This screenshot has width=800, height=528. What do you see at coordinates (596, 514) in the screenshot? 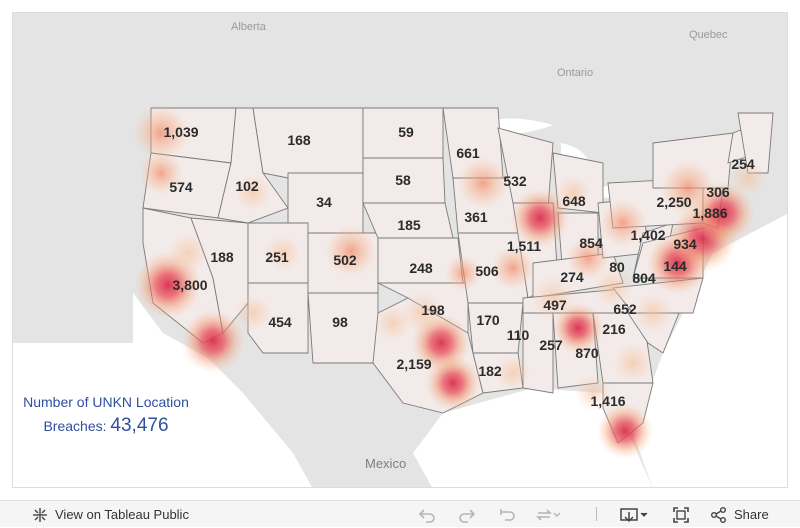
I see `toolbar-divider` at bounding box center [596, 514].